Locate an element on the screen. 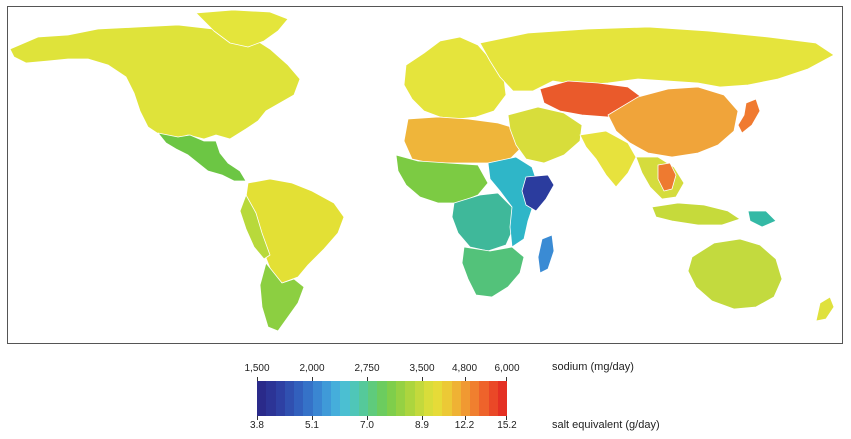 Image resolution: width=851 pixels, height=439 pixels. region-indonesia is located at coordinates (696, 214).